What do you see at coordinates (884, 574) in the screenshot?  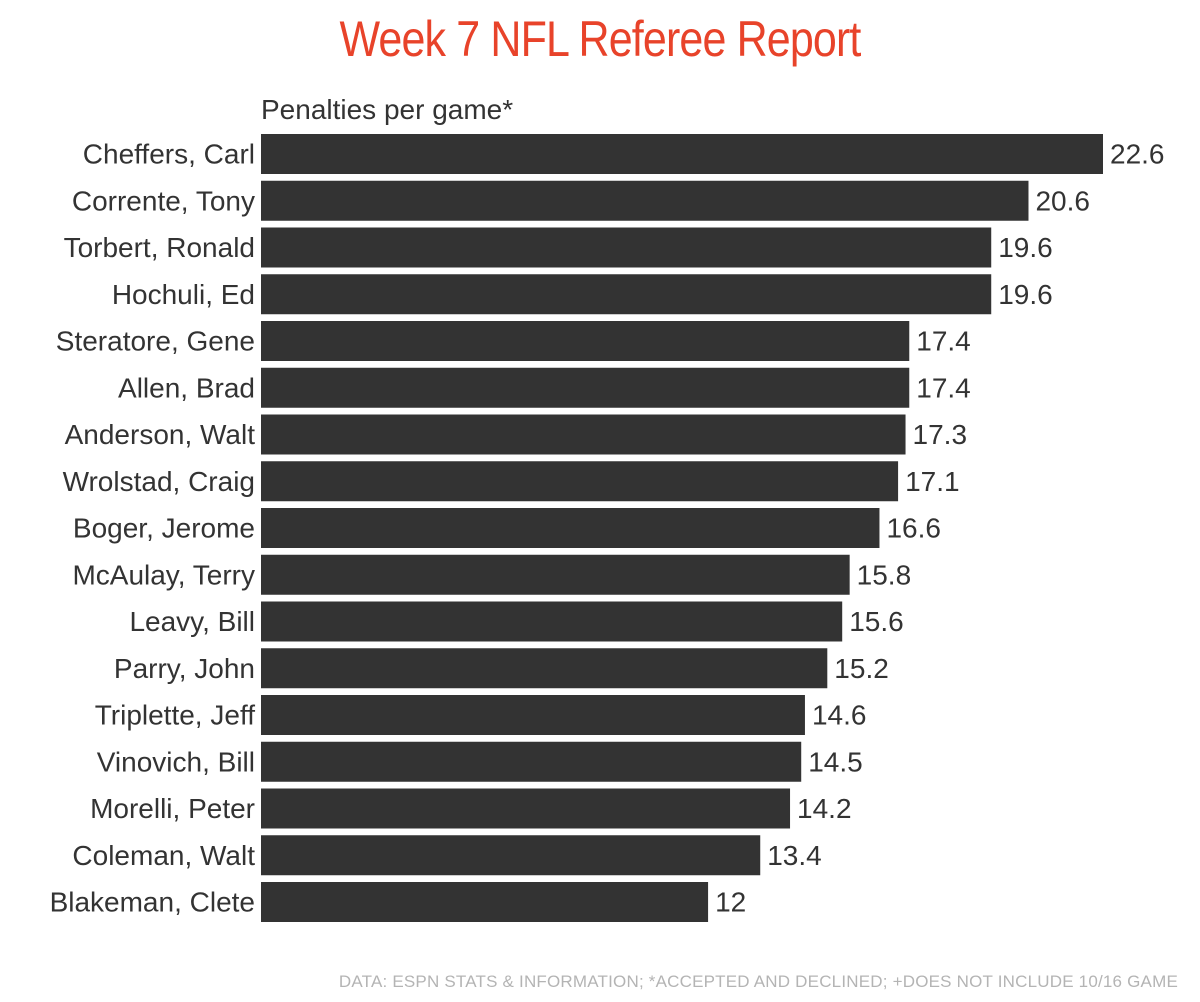 I see `value-label: 15.8` at bounding box center [884, 574].